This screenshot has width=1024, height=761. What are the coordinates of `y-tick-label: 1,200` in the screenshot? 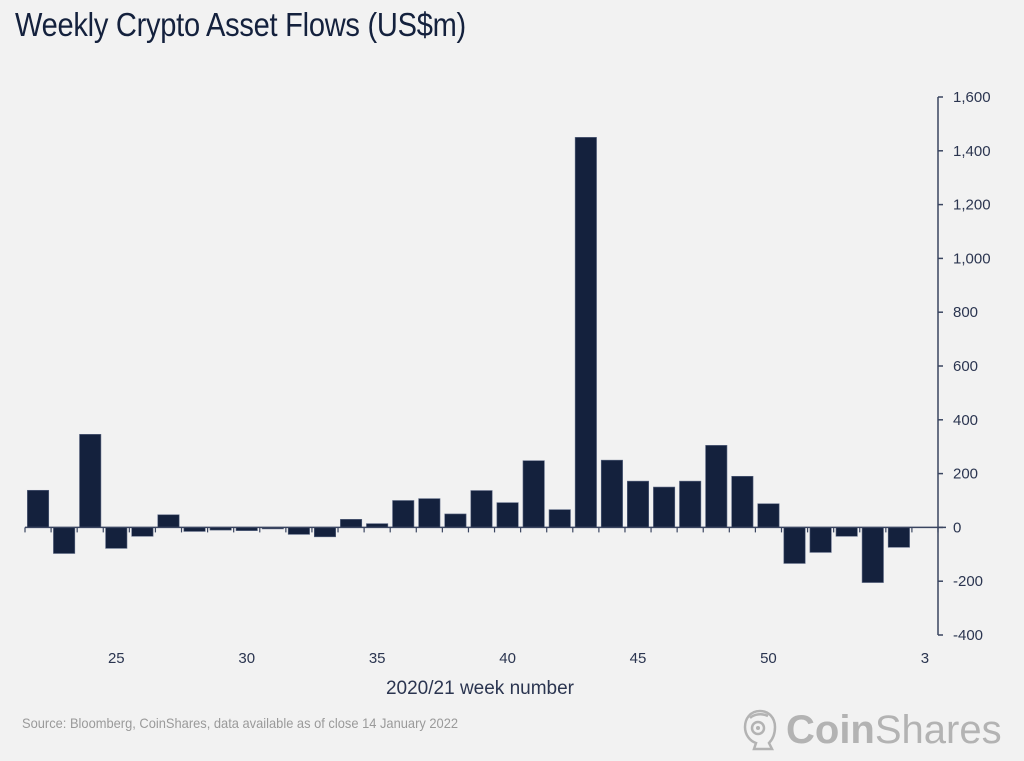 It's located at (972, 205).